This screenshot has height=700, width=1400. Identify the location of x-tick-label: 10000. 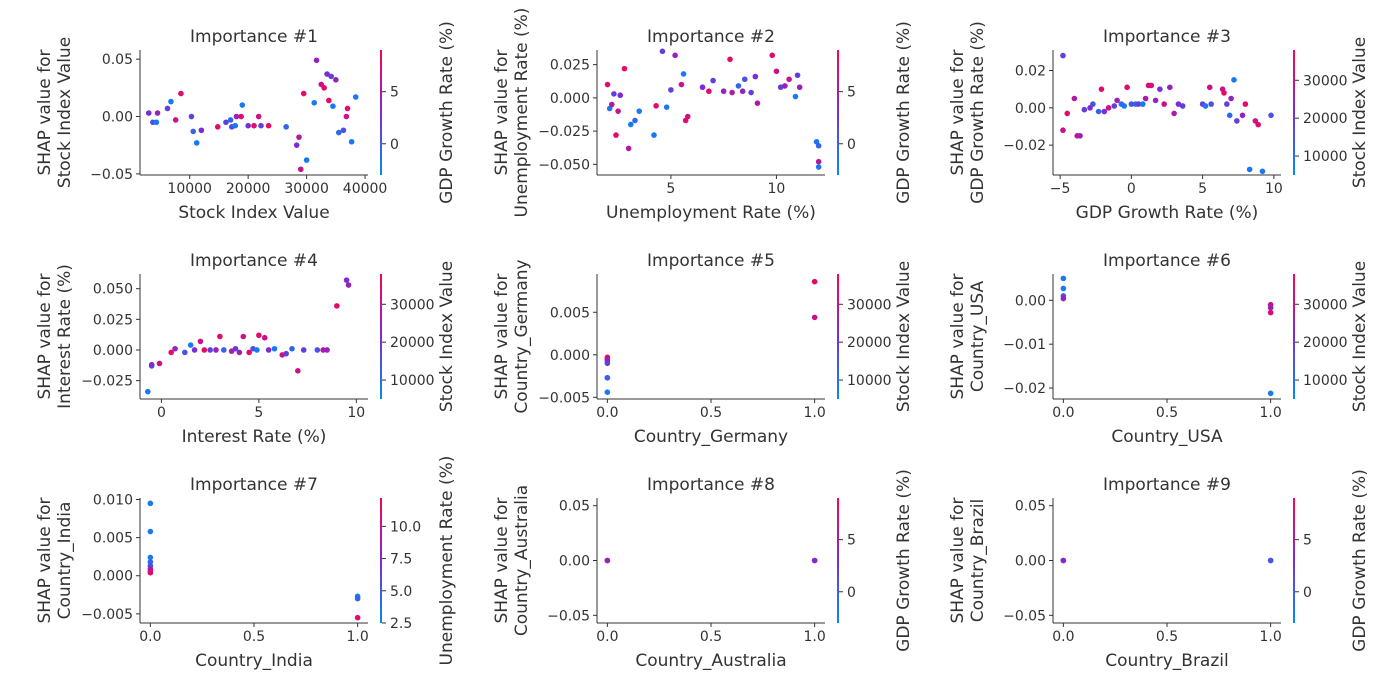
(189, 189).